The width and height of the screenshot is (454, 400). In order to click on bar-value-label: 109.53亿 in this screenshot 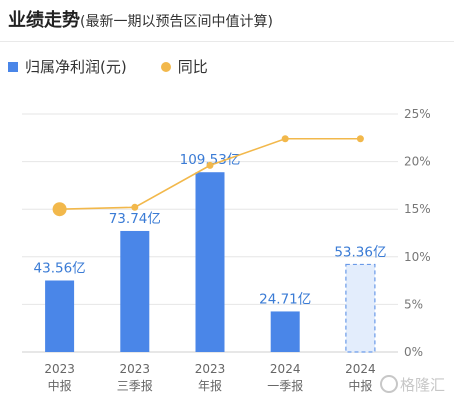, I will do `click(210, 160)`.